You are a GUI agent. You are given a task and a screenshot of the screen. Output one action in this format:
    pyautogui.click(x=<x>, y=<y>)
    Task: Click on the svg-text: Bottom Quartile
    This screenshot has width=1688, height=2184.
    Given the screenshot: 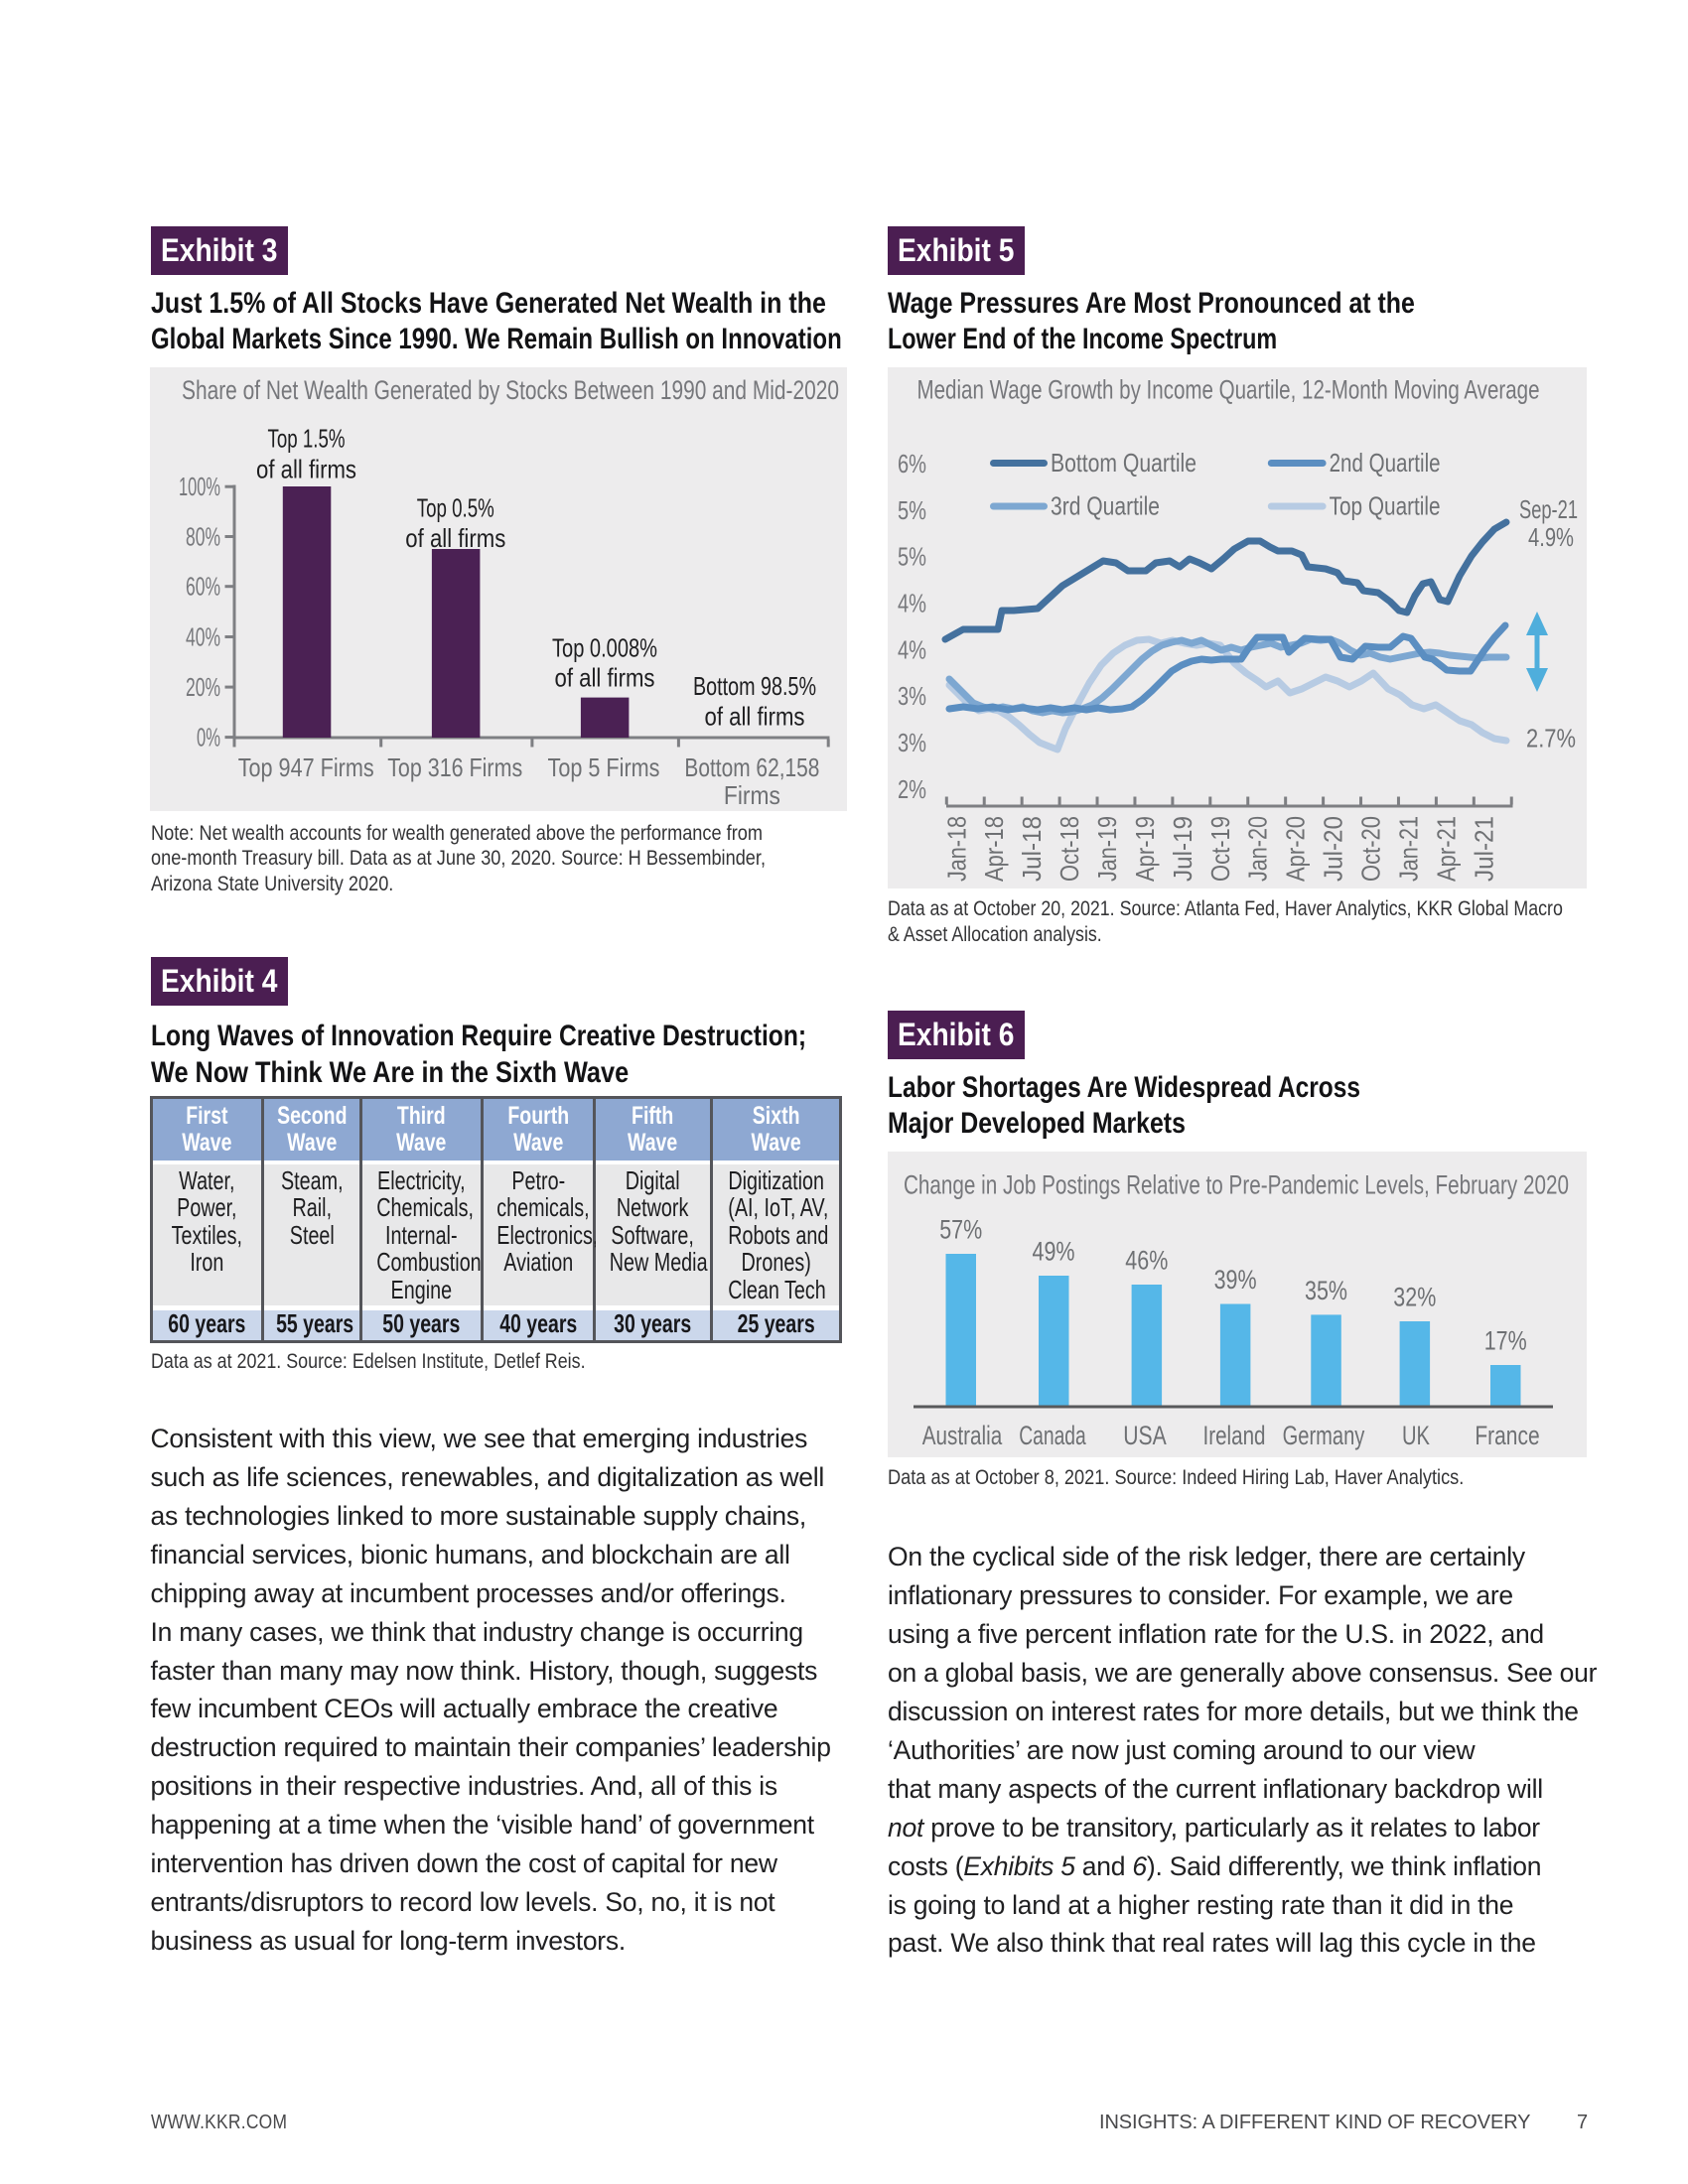 What is the action you would take?
    pyautogui.click(x=1123, y=463)
    